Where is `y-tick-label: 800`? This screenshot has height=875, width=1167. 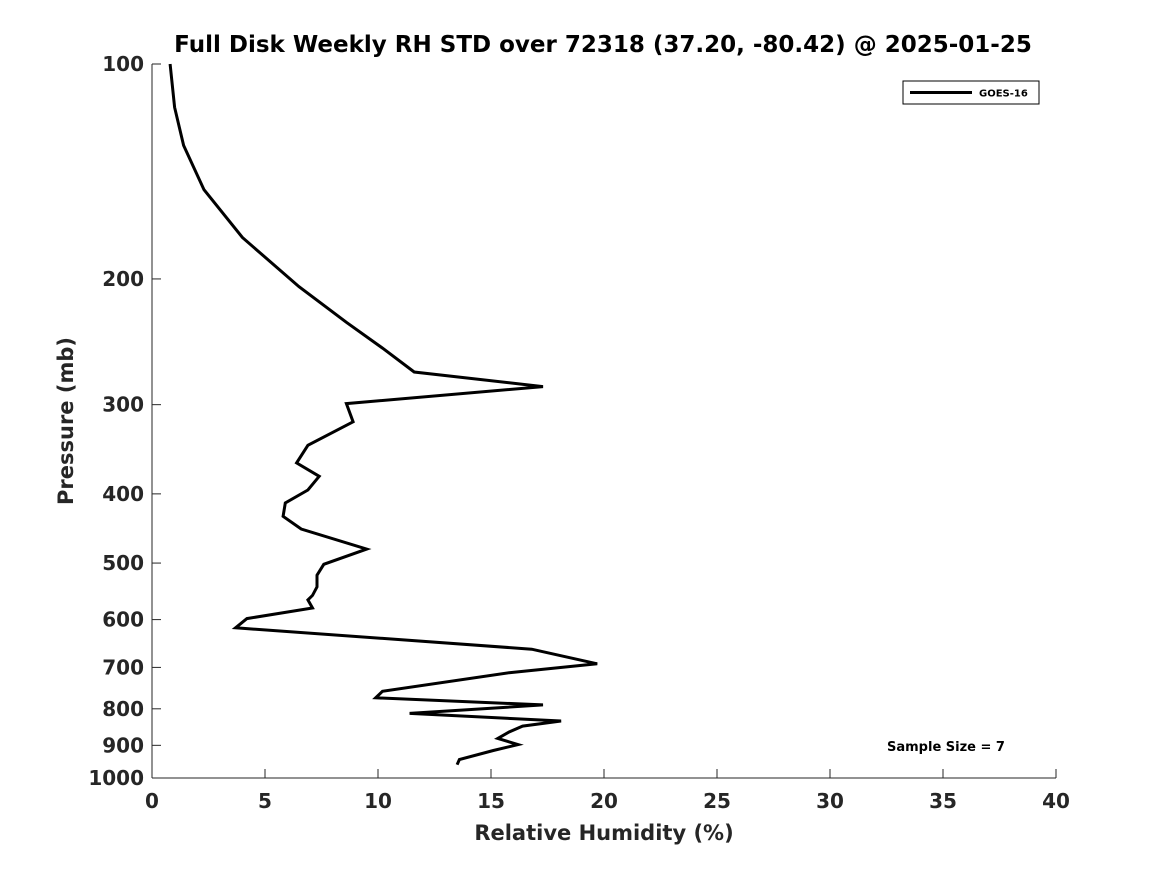 y-tick-label: 800 is located at coordinates (123, 709).